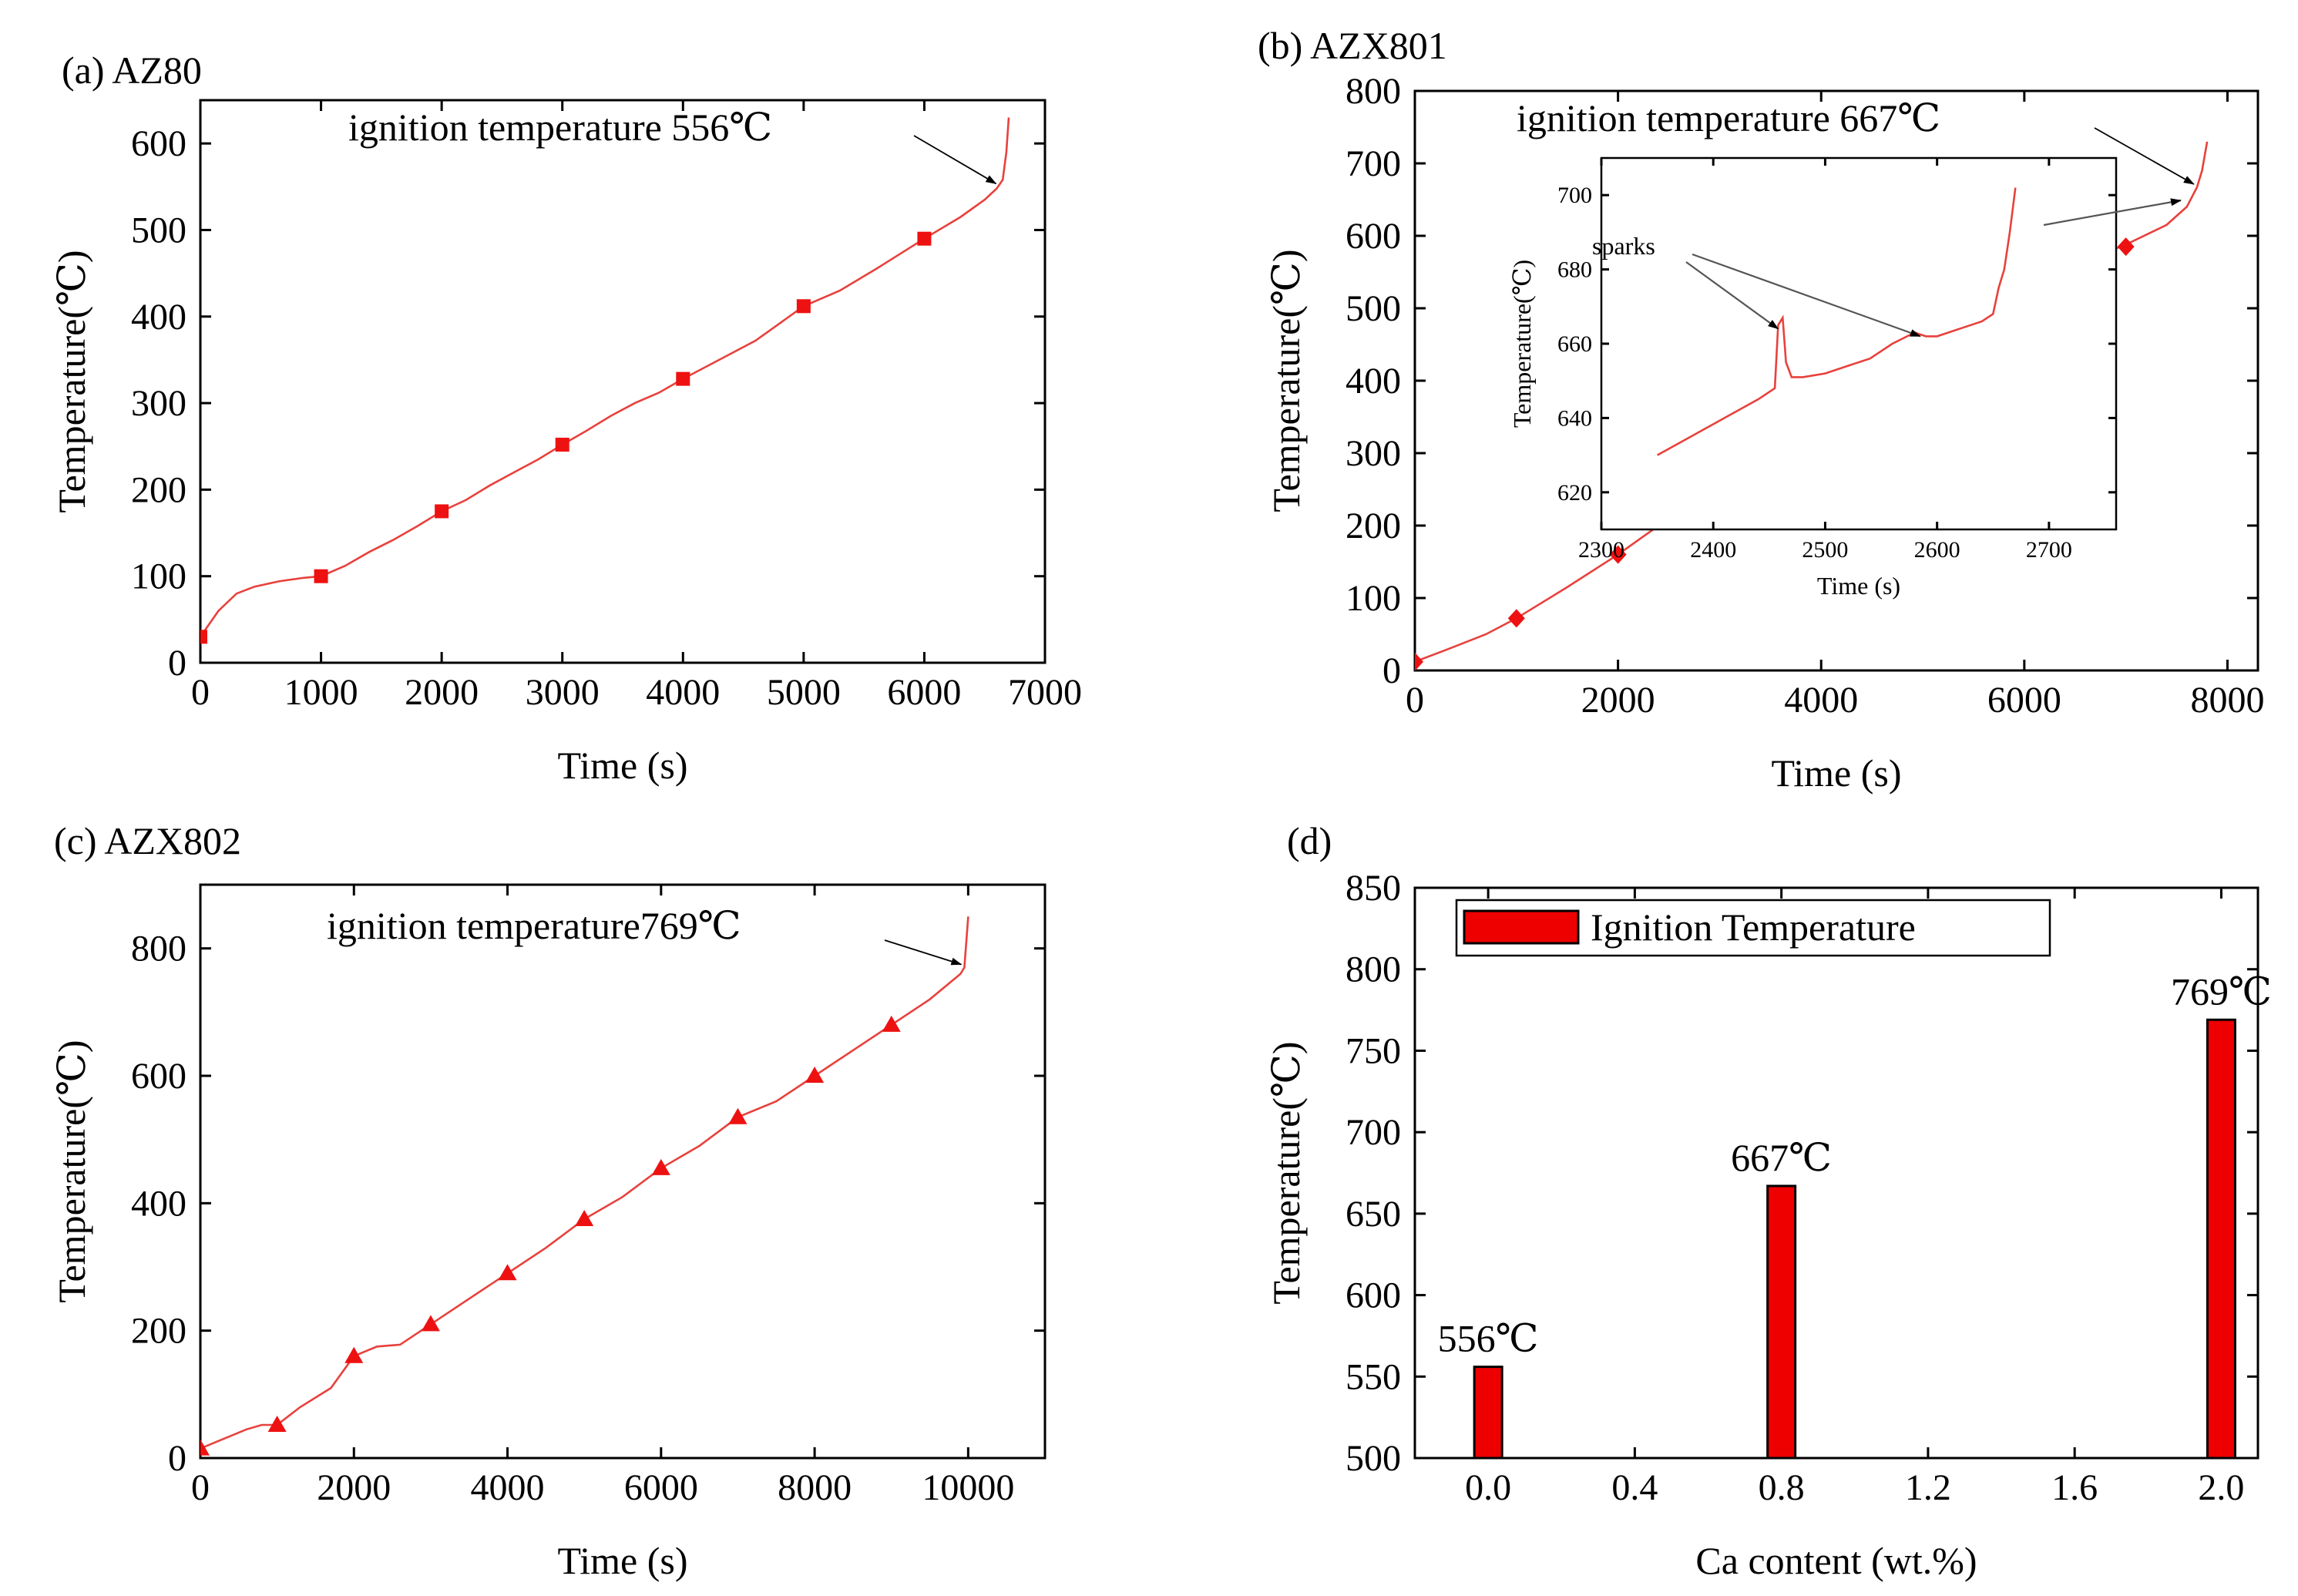 This screenshot has height=1596, width=2298. What do you see at coordinates (2074, 1488) in the screenshot?
I see `x-tick-label: 1.6` at bounding box center [2074, 1488].